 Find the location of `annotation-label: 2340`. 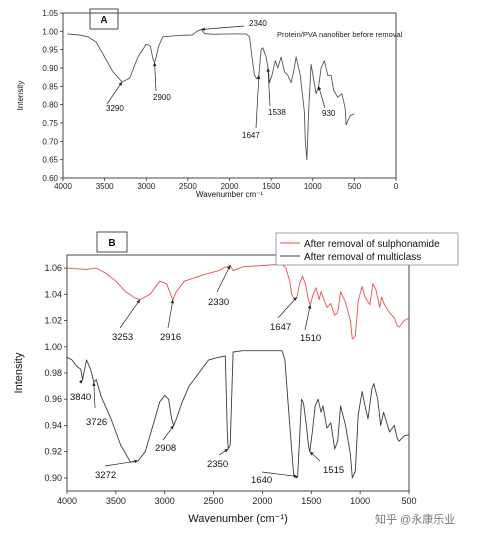

annotation-label: 2340 is located at coordinates (258, 23).